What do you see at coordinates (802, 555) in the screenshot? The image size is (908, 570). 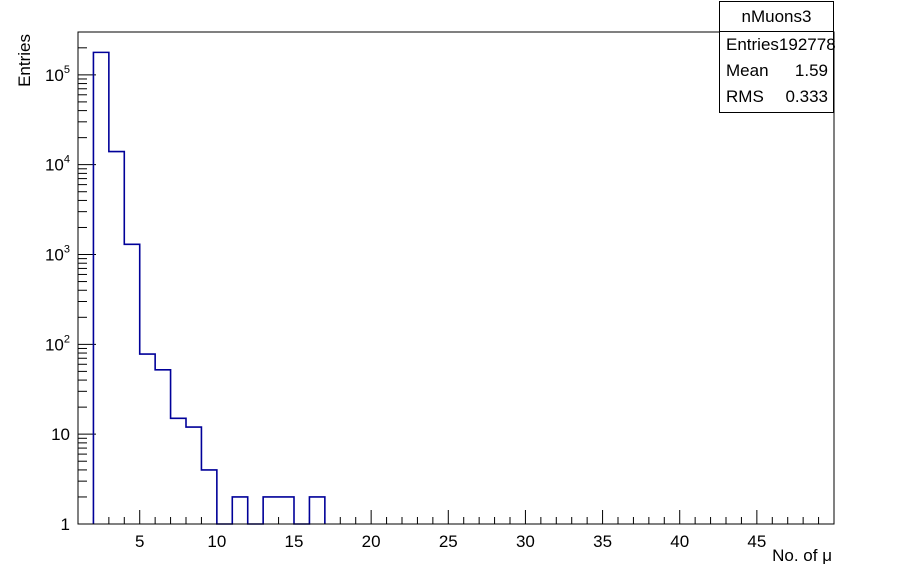 I see `x-axis-title: No. of μ` at bounding box center [802, 555].